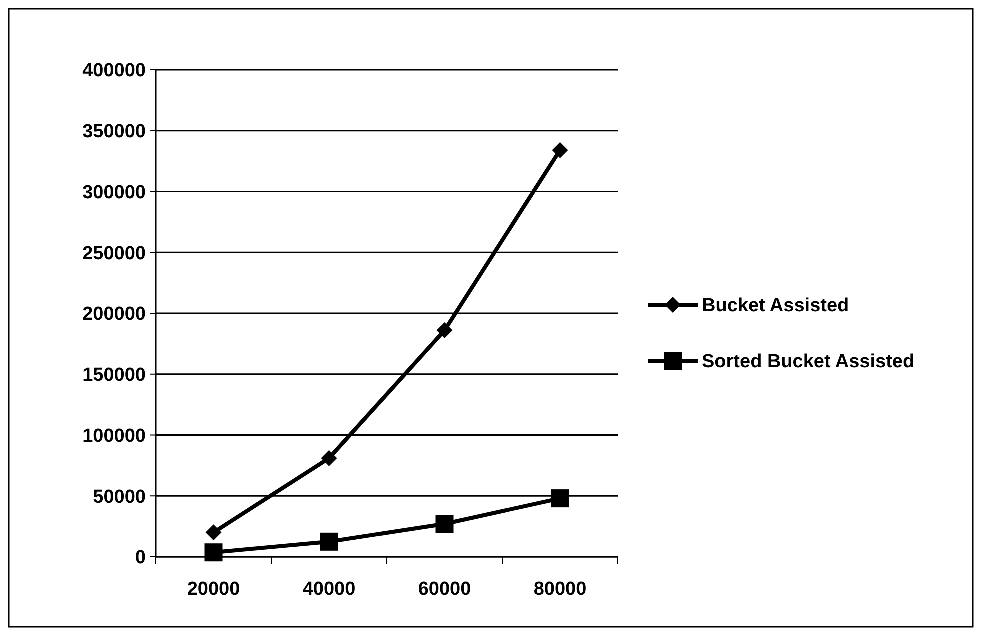 Image resolution: width=982 pixels, height=640 pixels. What do you see at coordinates (445, 589) in the screenshot?
I see `x-tick-label: 60000` at bounding box center [445, 589].